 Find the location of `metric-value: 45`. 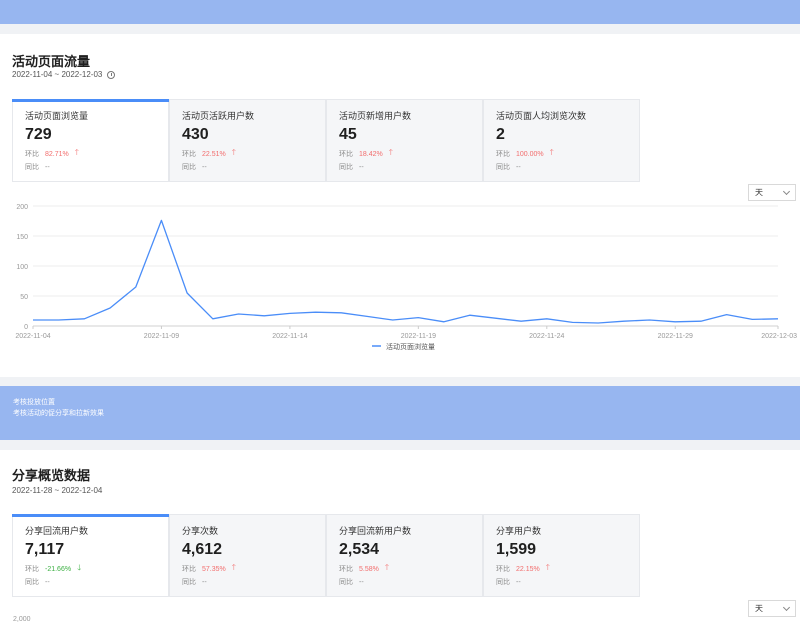

metric-value: 45 is located at coordinates (348, 134).